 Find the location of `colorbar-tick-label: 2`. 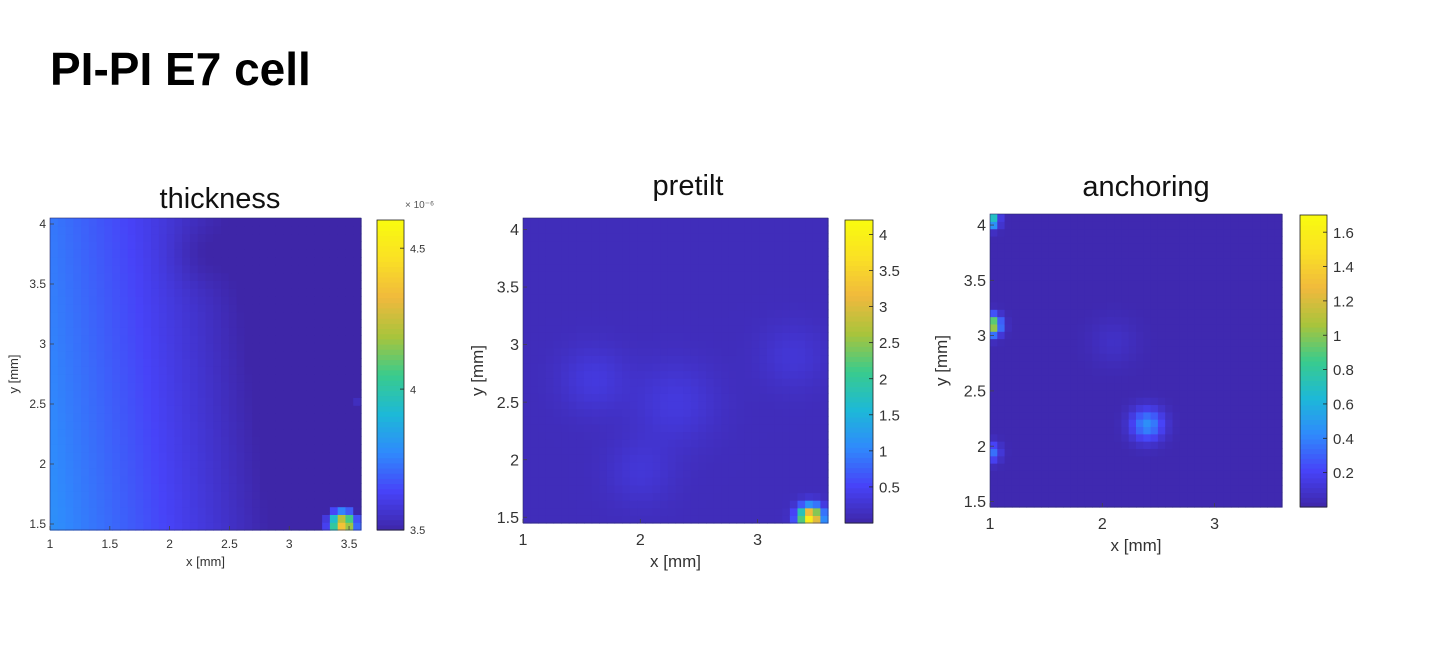

colorbar-tick-label: 2 is located at coordinates (883, 379).